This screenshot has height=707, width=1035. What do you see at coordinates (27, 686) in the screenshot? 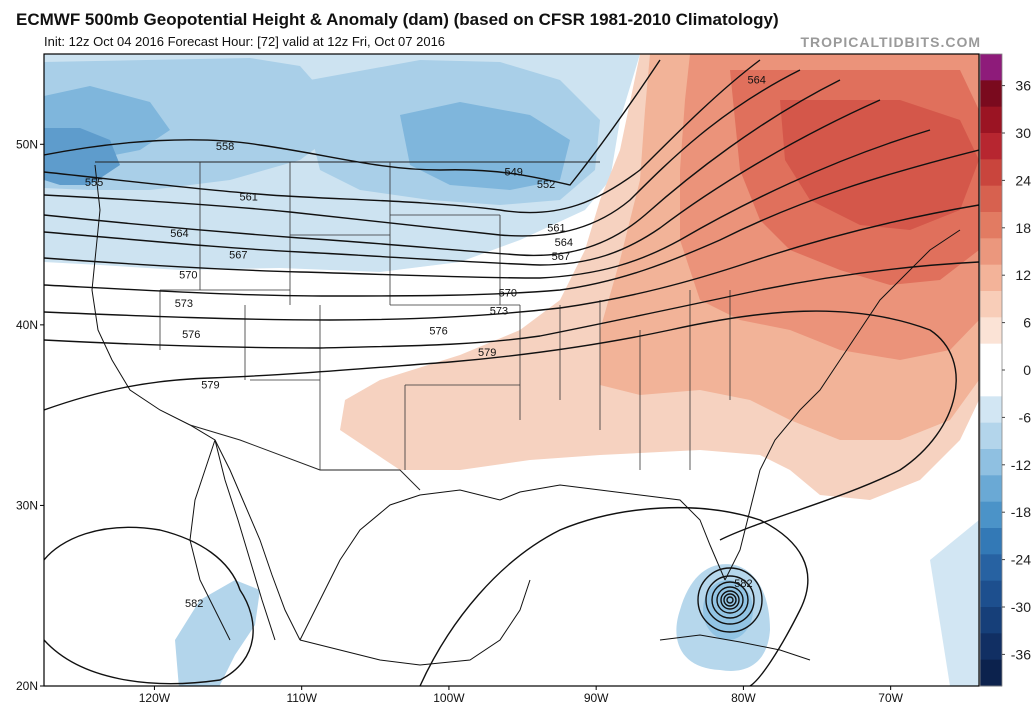
I see `latitude-label: 20N` at bounding box center [27, 686].